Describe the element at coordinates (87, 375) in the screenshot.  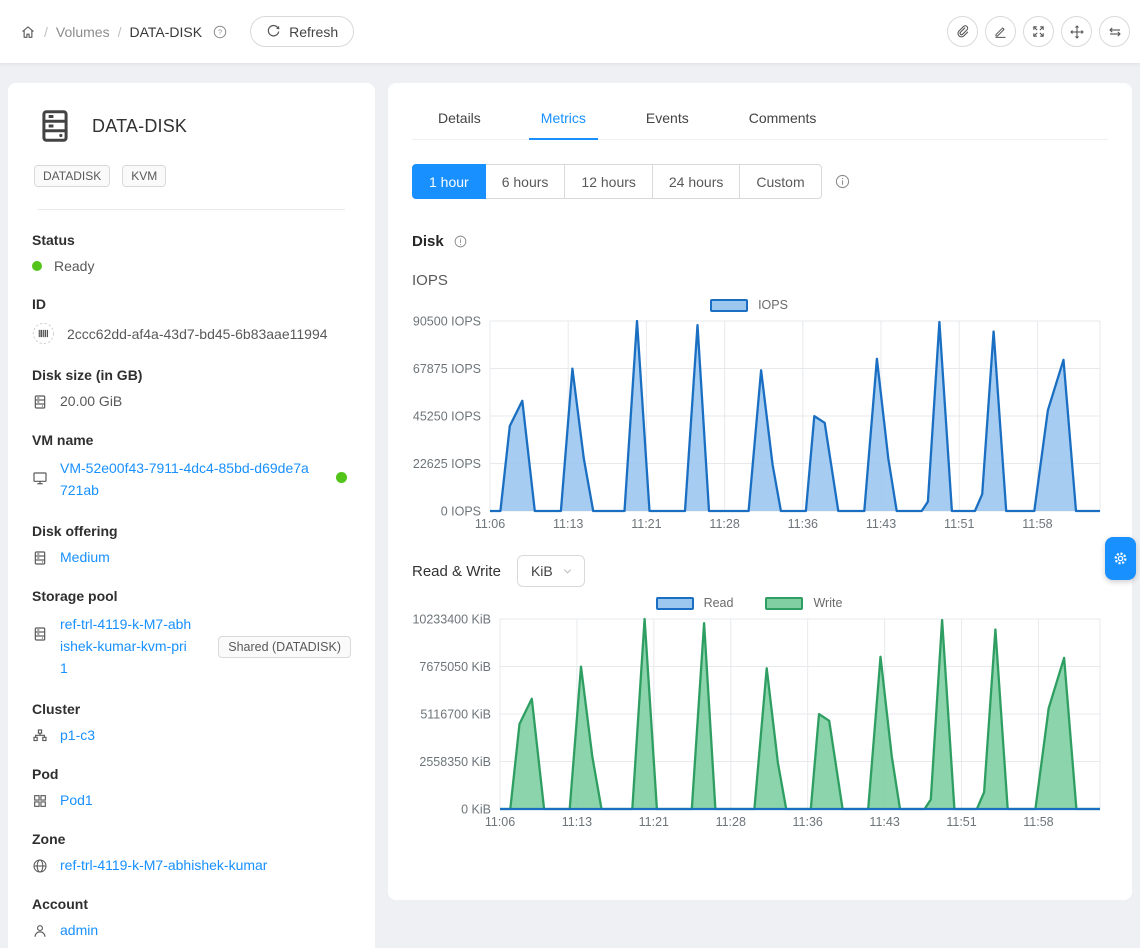
I see `disk-size-label: Disk size (in GB)` at that location.